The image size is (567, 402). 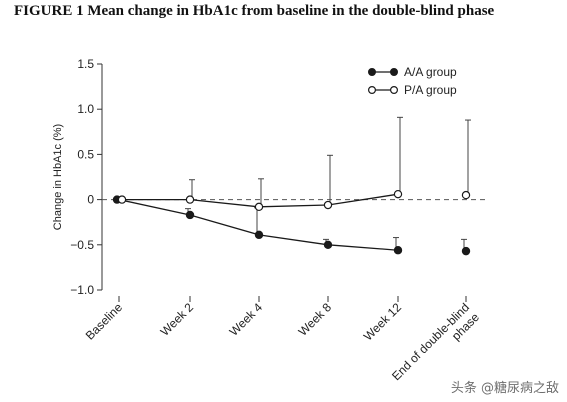 I want to click on figure-label: FIGURE 1, so click(x=49, y=11).